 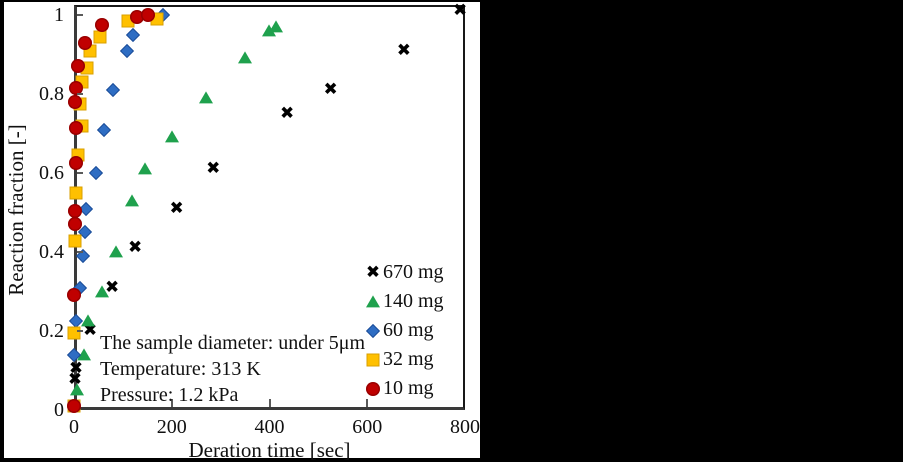 I want to click on legend-label: 140 mg, so click(x=413, y=301).